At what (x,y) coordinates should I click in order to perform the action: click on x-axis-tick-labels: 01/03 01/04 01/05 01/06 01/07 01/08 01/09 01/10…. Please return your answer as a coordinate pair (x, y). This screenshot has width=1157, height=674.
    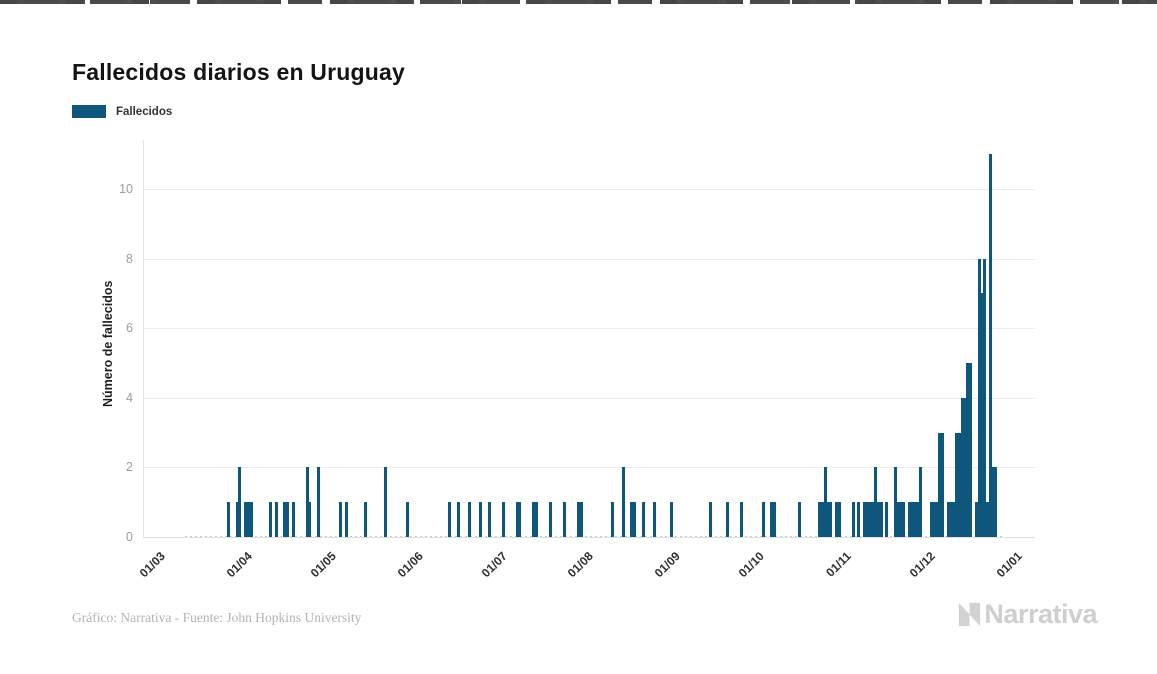
    Looking at the image, I should click on (586, 567).